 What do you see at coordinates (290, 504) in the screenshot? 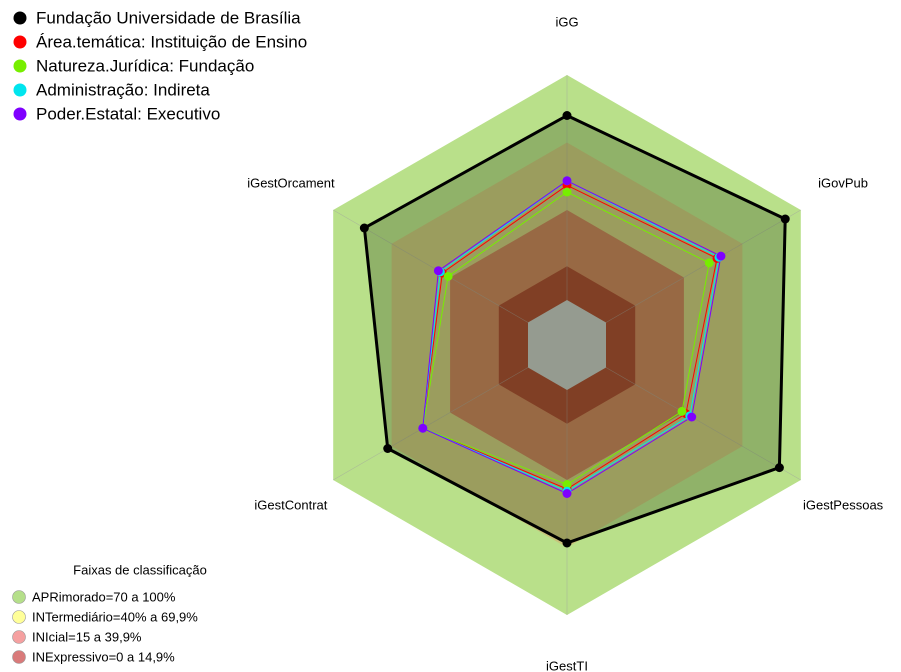
I see `axis-label: iGestContrat` at bounding box center [290, 504].